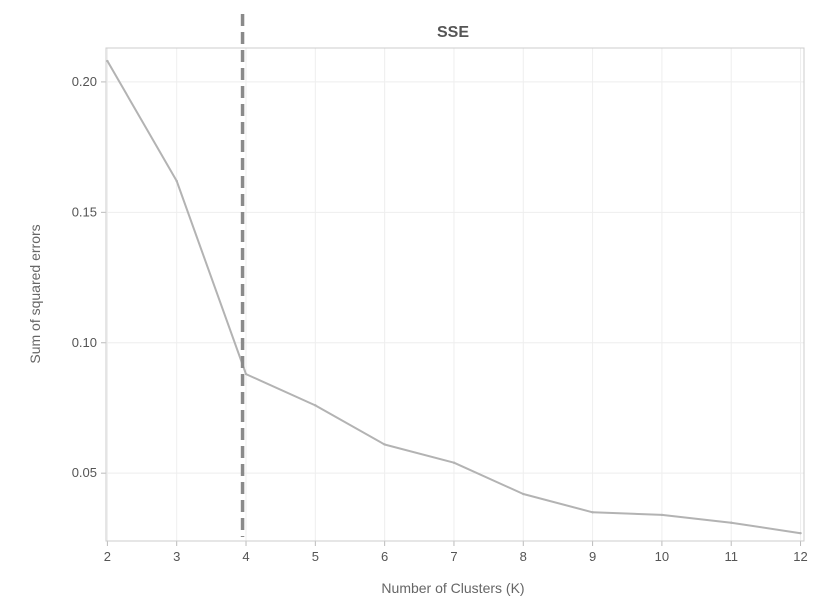 This screenshot has width=813, height=615. What do you see at coordinates (315, 556) in the screenshot?
I see `x-tick-label: 5` at bounding box center [315, 556].